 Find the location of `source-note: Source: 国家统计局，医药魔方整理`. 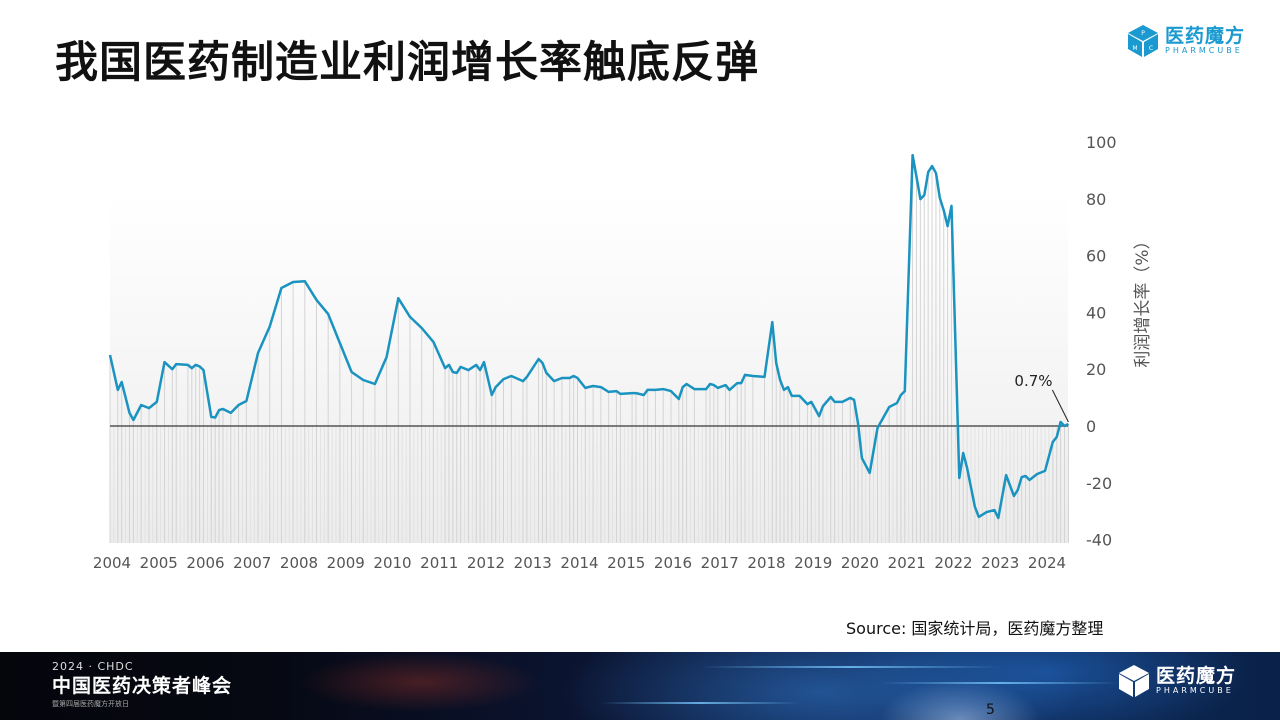

source-note: Source: 国家统计局，医药魔方整理 is located at coordinates (975, 628).